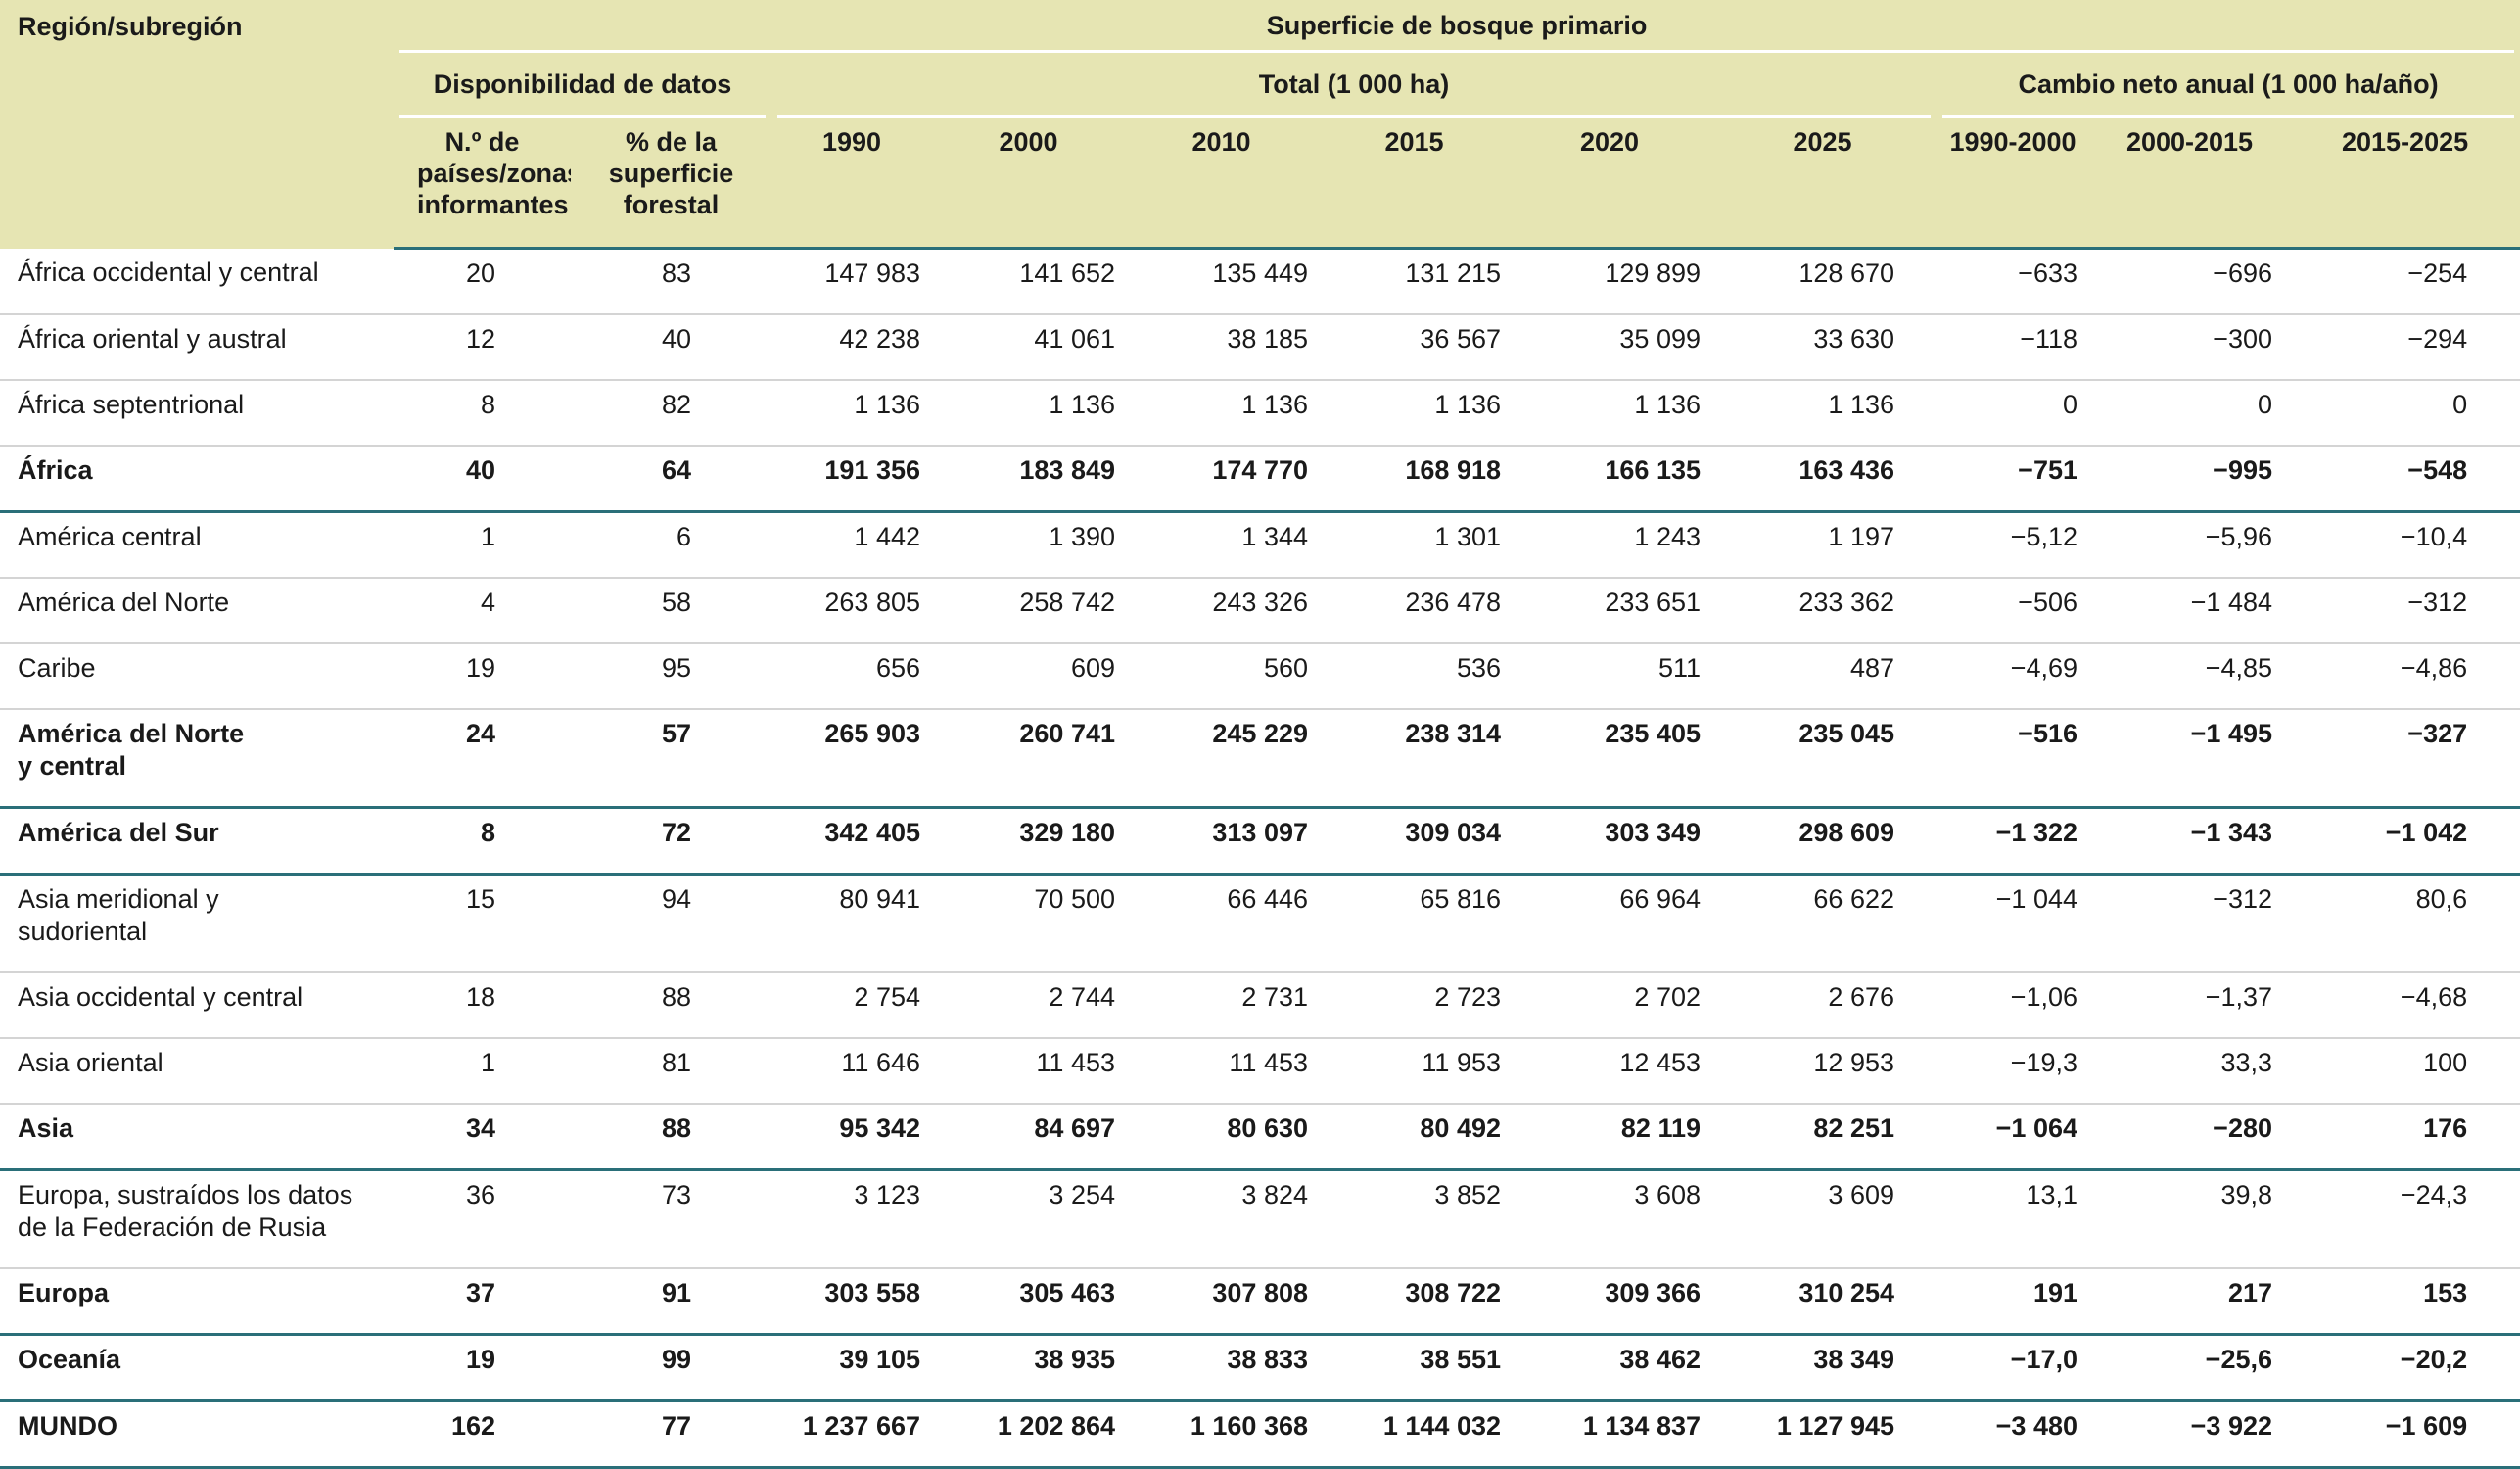 The width and height of the screenshot is (2520, 1469). What do you see at coordinates (1822, 1071) in the screenshot?
I see `cell-value: 12 953` at bounding box center [1822, 1071].